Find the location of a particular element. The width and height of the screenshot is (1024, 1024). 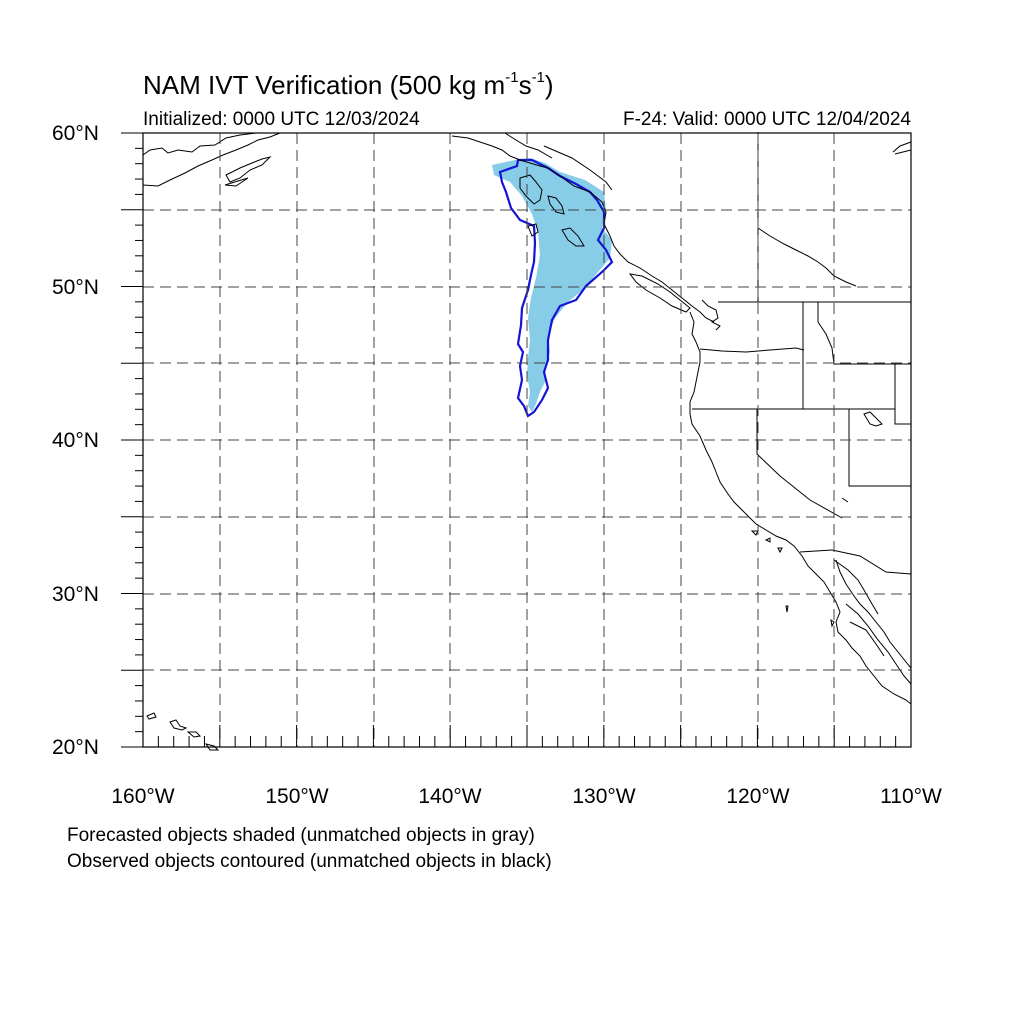

lon-label-130w: 130°W is located at coordinates (604, 796).